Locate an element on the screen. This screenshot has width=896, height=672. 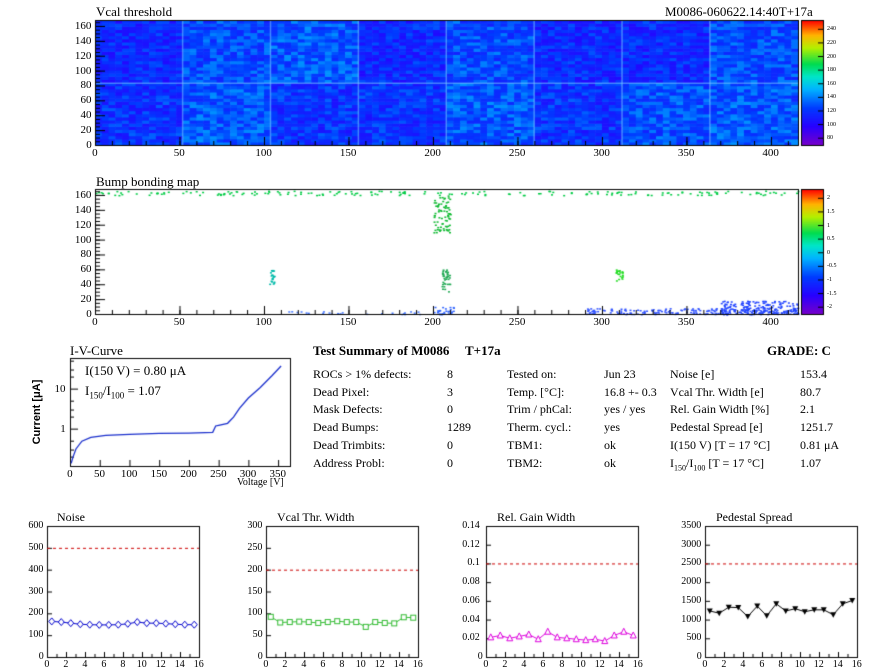
summary-value: 16.8 +- 0.3 is located at coordinates (630, 391).